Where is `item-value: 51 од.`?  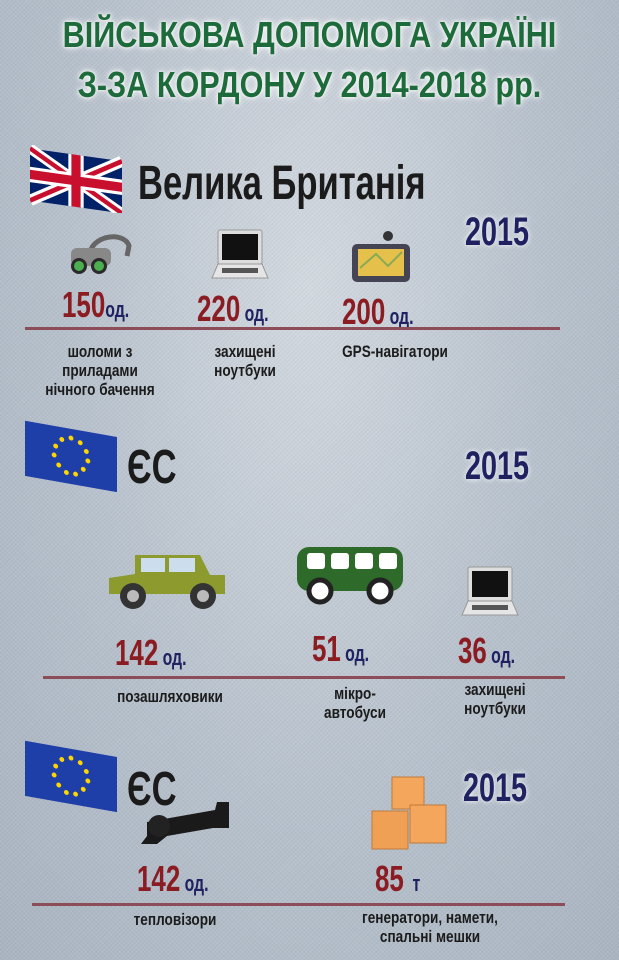 item-value: 51 од. is located at coordinates (341, 648).